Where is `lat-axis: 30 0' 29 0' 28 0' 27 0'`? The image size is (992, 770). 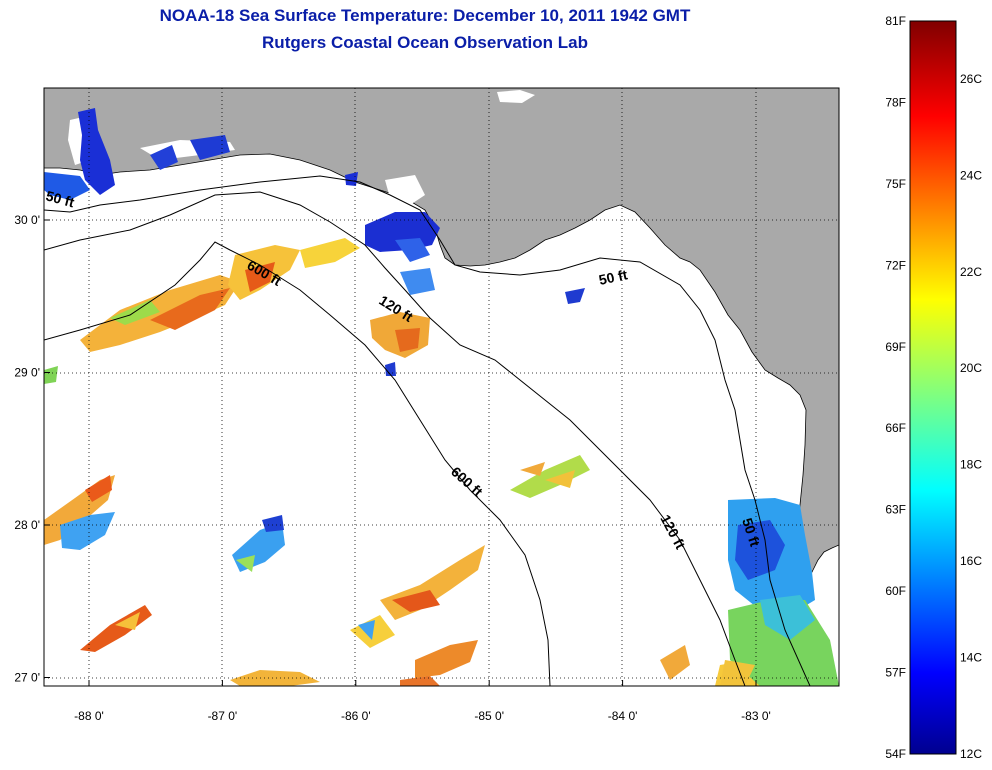
lat-axis: 30 0' 29 0' 28 0' 27 0' is located at coordinates (32, 449).